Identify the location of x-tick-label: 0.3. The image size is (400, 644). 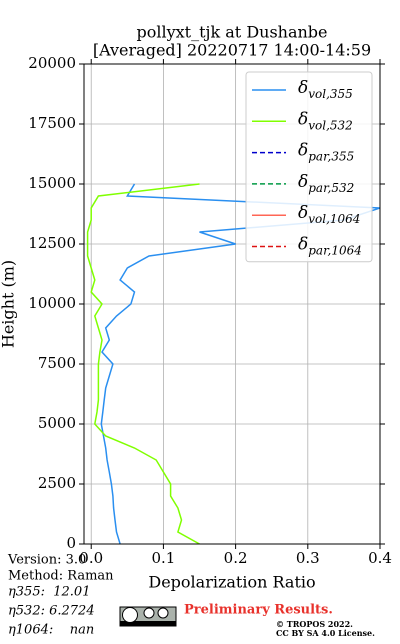
(308, 558).